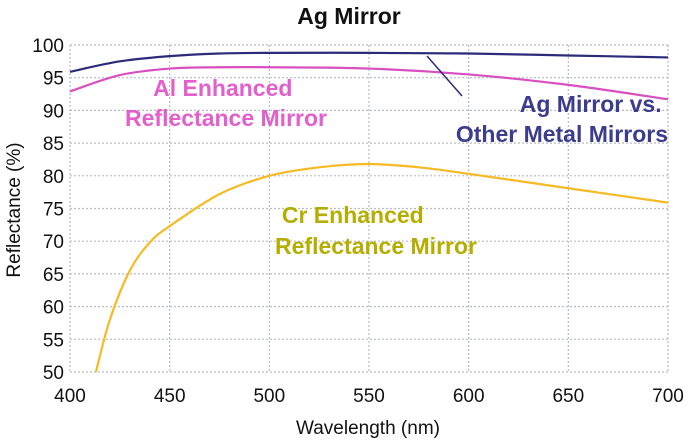  I want to click on x-tick-label: 500, so click(269, 396).